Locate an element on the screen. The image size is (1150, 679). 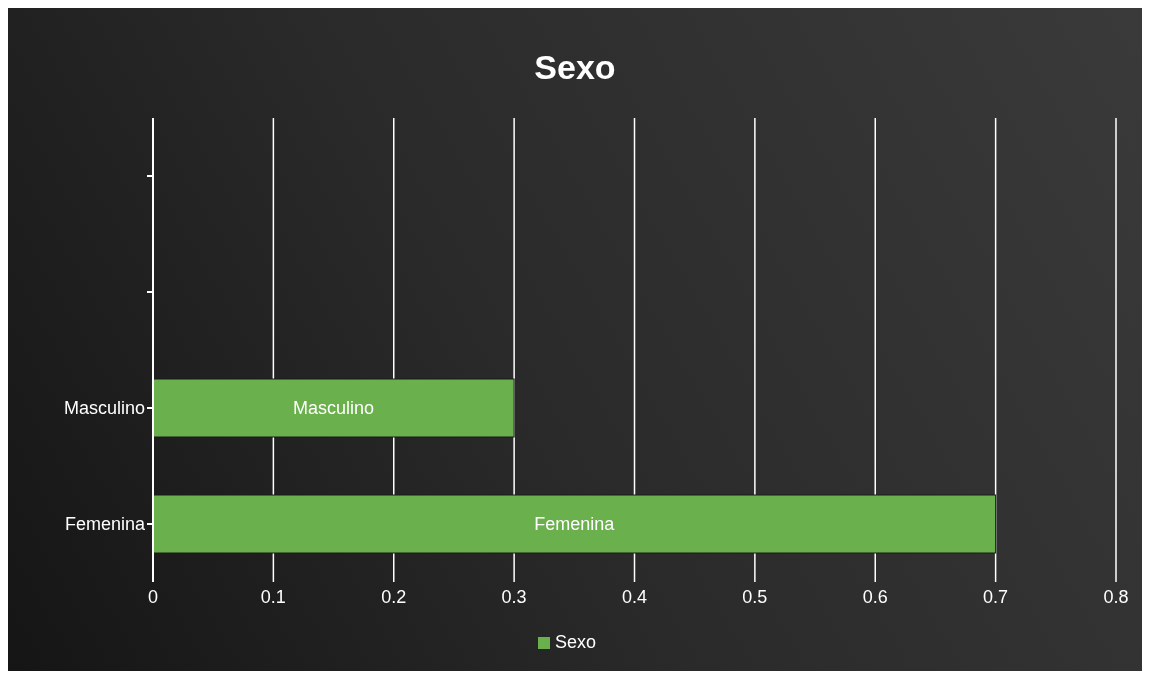
data-label: Masculino is located at coordinates (334, 408).